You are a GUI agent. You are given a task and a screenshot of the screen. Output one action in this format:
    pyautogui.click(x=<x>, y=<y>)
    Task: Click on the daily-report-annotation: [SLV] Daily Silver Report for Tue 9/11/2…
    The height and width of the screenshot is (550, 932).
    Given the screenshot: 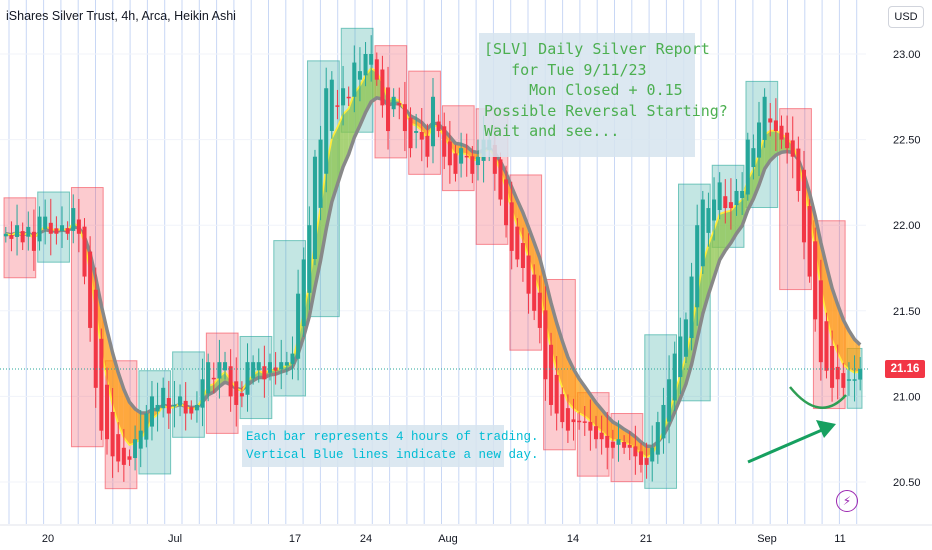 What is the action you would take?
    pyautogui.click(x=603, y=95)
    